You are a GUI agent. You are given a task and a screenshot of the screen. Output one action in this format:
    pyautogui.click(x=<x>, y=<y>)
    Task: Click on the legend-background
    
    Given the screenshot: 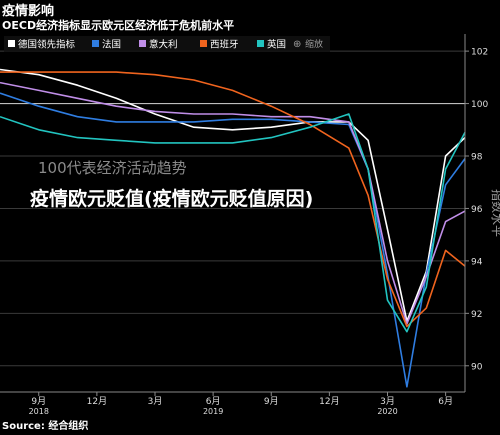 What is the action you would take?
    pyautogui.click(x=167, y=44)
    